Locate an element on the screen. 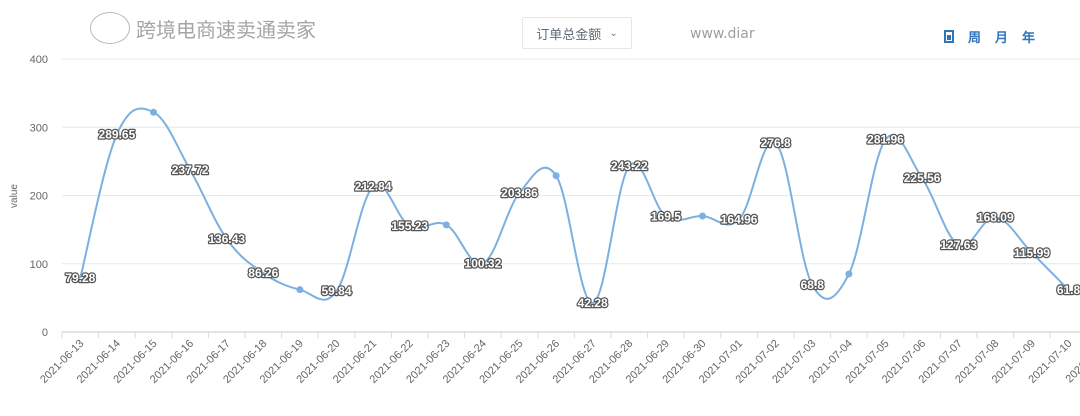 The width and height of the screenshot is (1080, 416). data-label: 155.23 is located at coordinates (409, 226).